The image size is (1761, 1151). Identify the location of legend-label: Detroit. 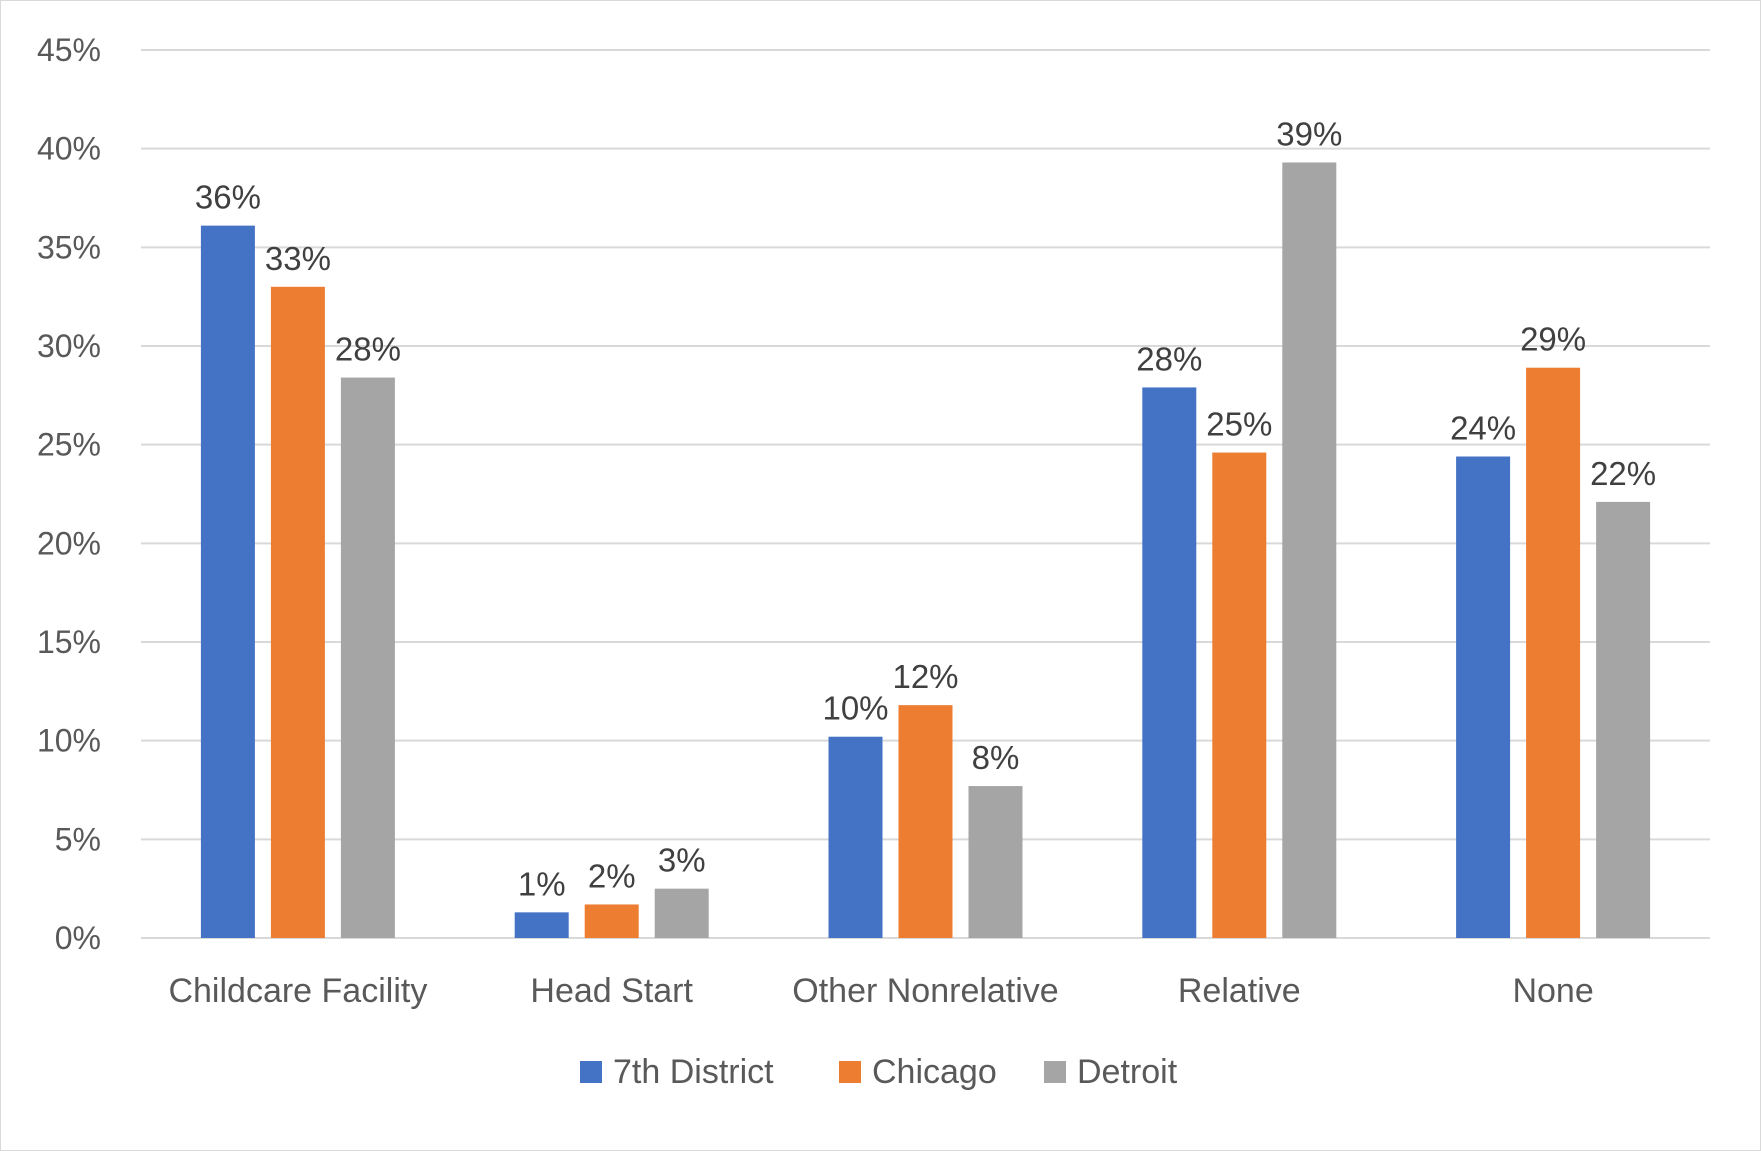
(1127, 1072).